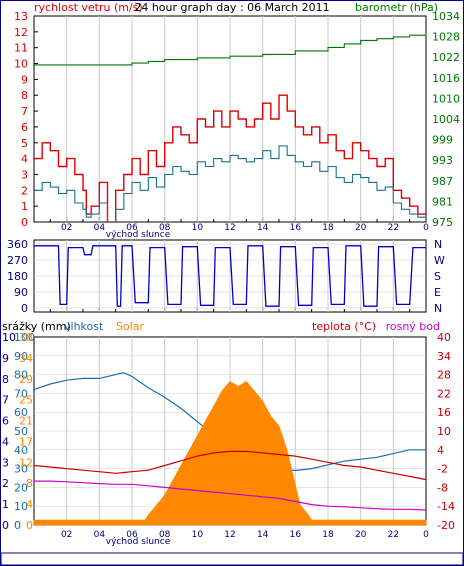  What do you see at coordinates (24, 79) in the screenshot?
I see `wind-tick-label: 9` at bounding box center [24, 79].